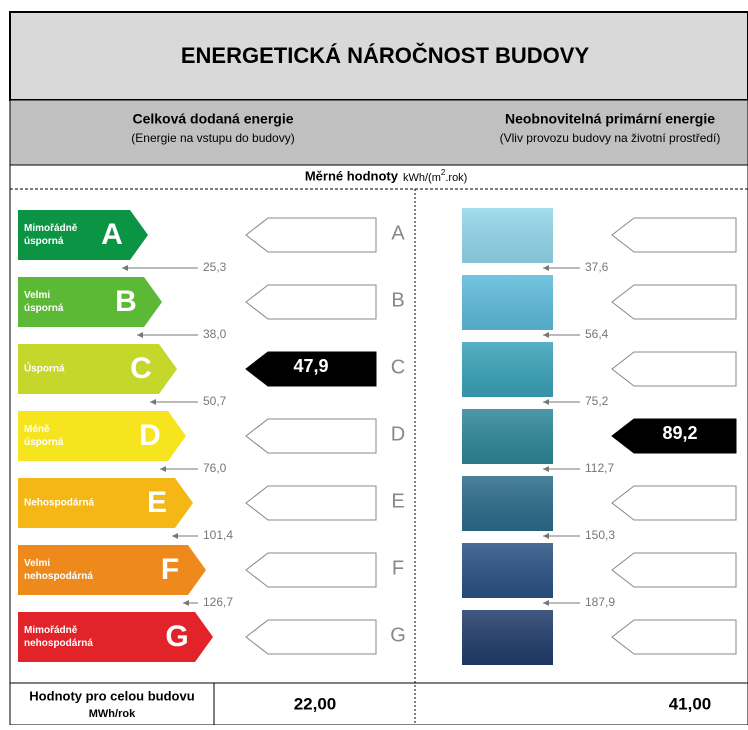 The image size is (748, 730). What do you see at coordinates (218, 535) in the screenshot?
I see `left-bound: 101,4` at bounding box center [218, 535].